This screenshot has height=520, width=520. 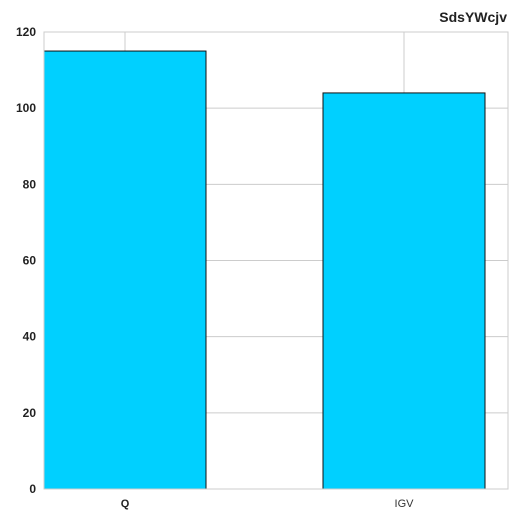 What do you see at coordinates (30, 413) in the screenshot?
I see `y-tick-label: 20` at bounding box center [30, 413].